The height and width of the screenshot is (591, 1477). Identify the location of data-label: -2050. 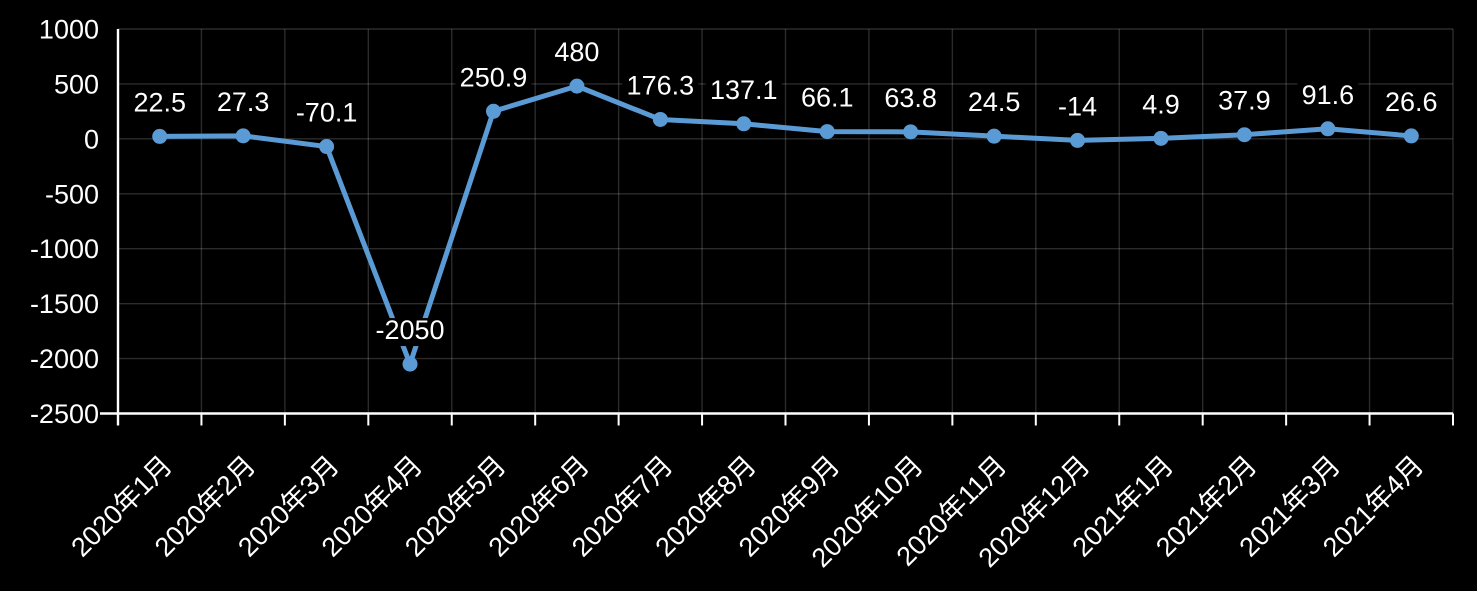
(410, 330).